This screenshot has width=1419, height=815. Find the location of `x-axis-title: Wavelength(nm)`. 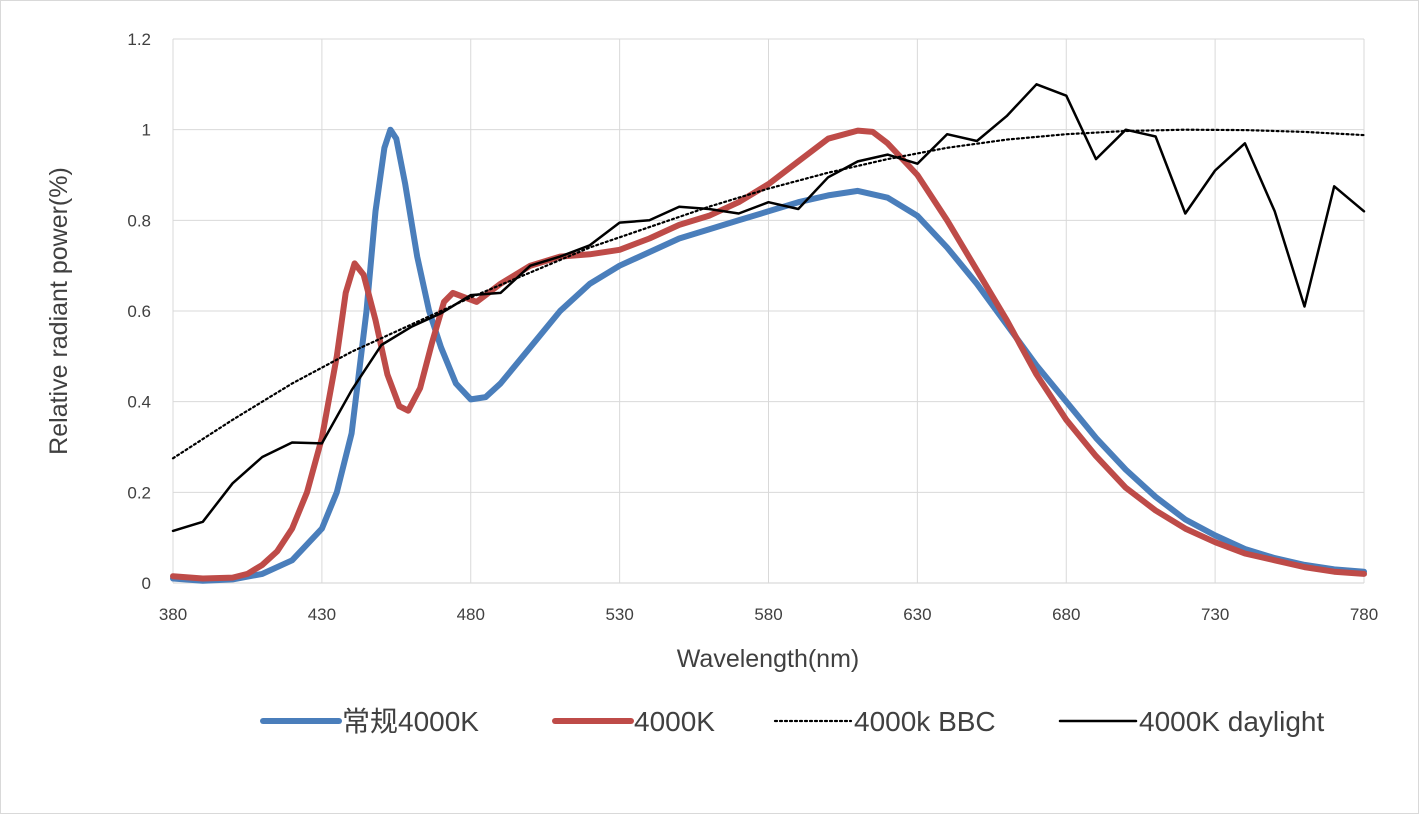

x-axis-title: Wavelength(nm) is located at coordinates (768, 659).